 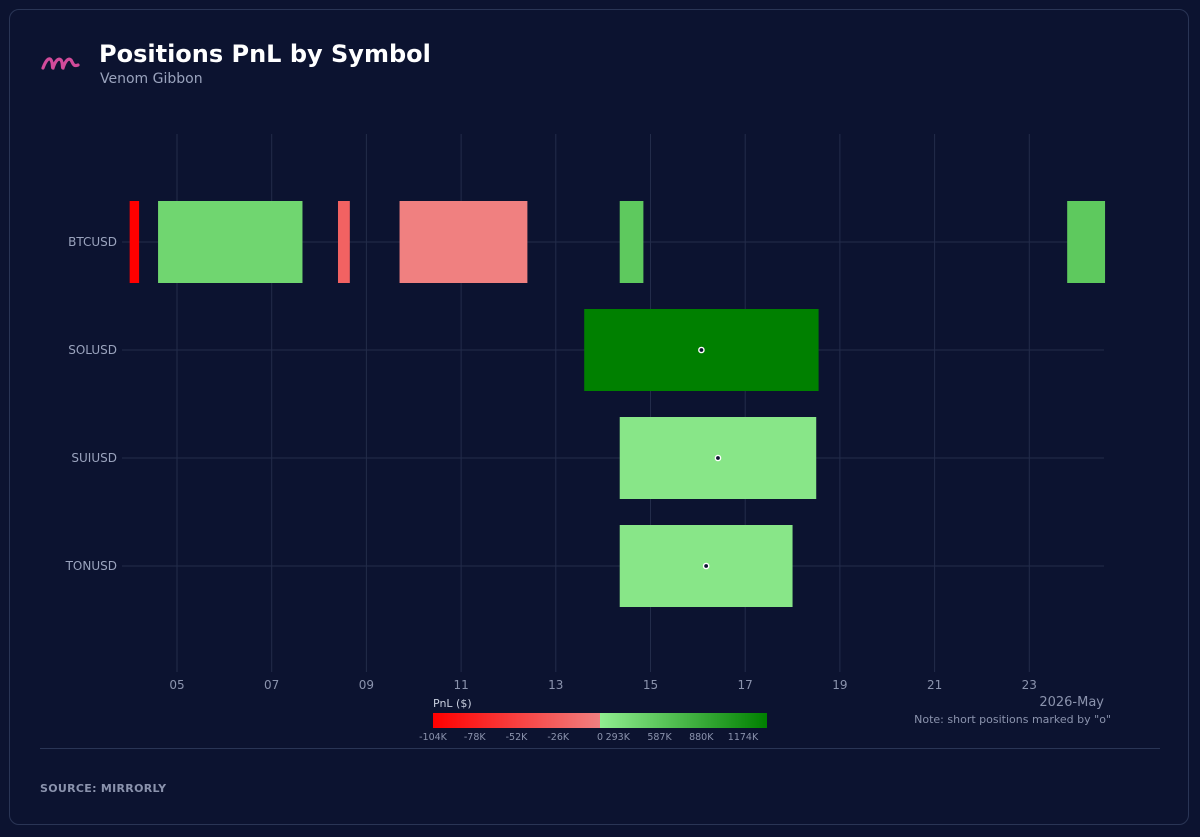 What do you see at coordinates (151, 79) in the screenshot?
I see `page-subtitle: Venom Gibbon` at bounding box center [151, 79].